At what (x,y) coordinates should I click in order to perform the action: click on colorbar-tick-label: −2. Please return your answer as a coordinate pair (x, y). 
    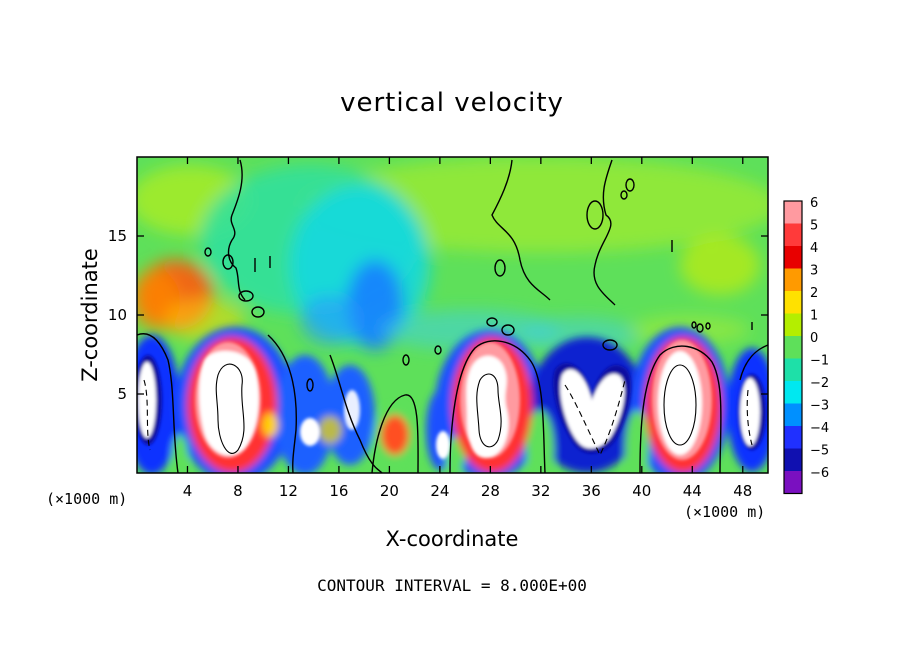
    Looking at the image, I should click on (819, 383).